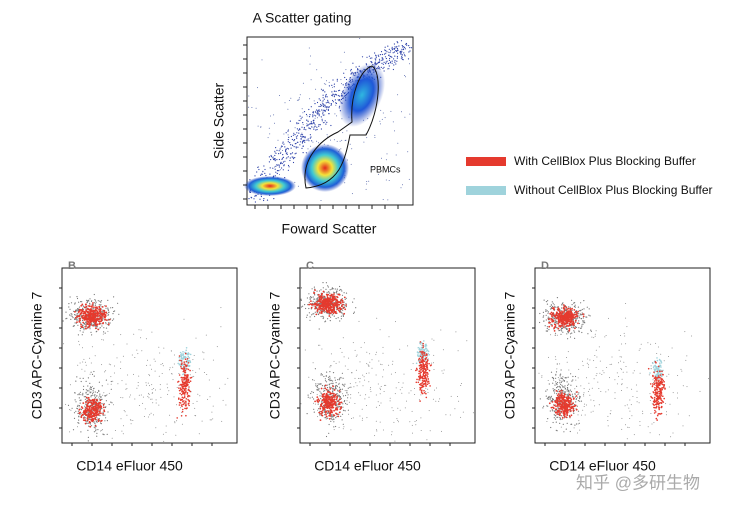 The height and width of the screenshot is (513, 736). Describe the element at coordinates (325, 168) in the screenshot. I see `density` at that location.